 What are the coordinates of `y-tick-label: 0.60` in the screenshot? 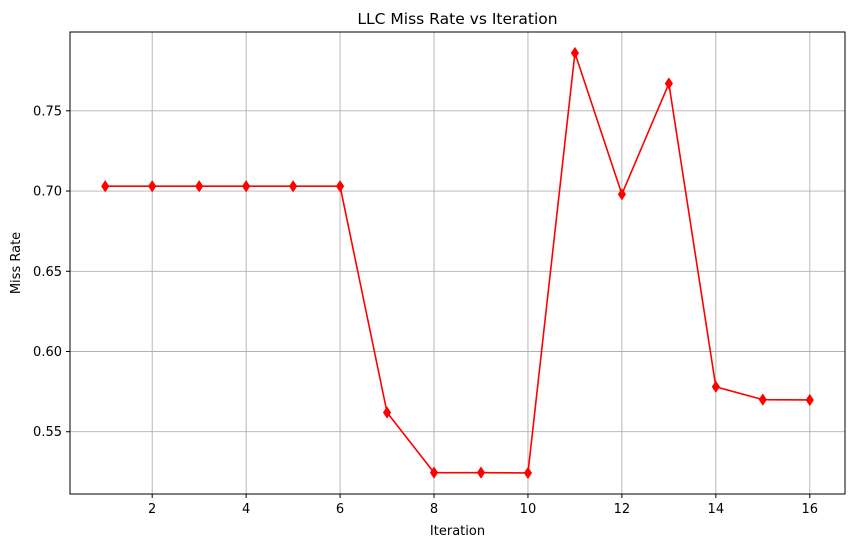 It's located at (47, 352).